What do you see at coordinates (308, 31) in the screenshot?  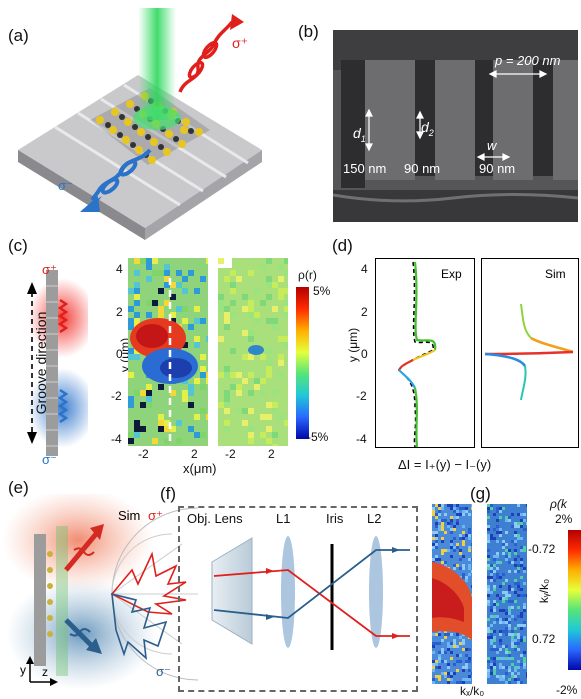 I see `panel-b-label: (b)` at bounding box center [308, 31].